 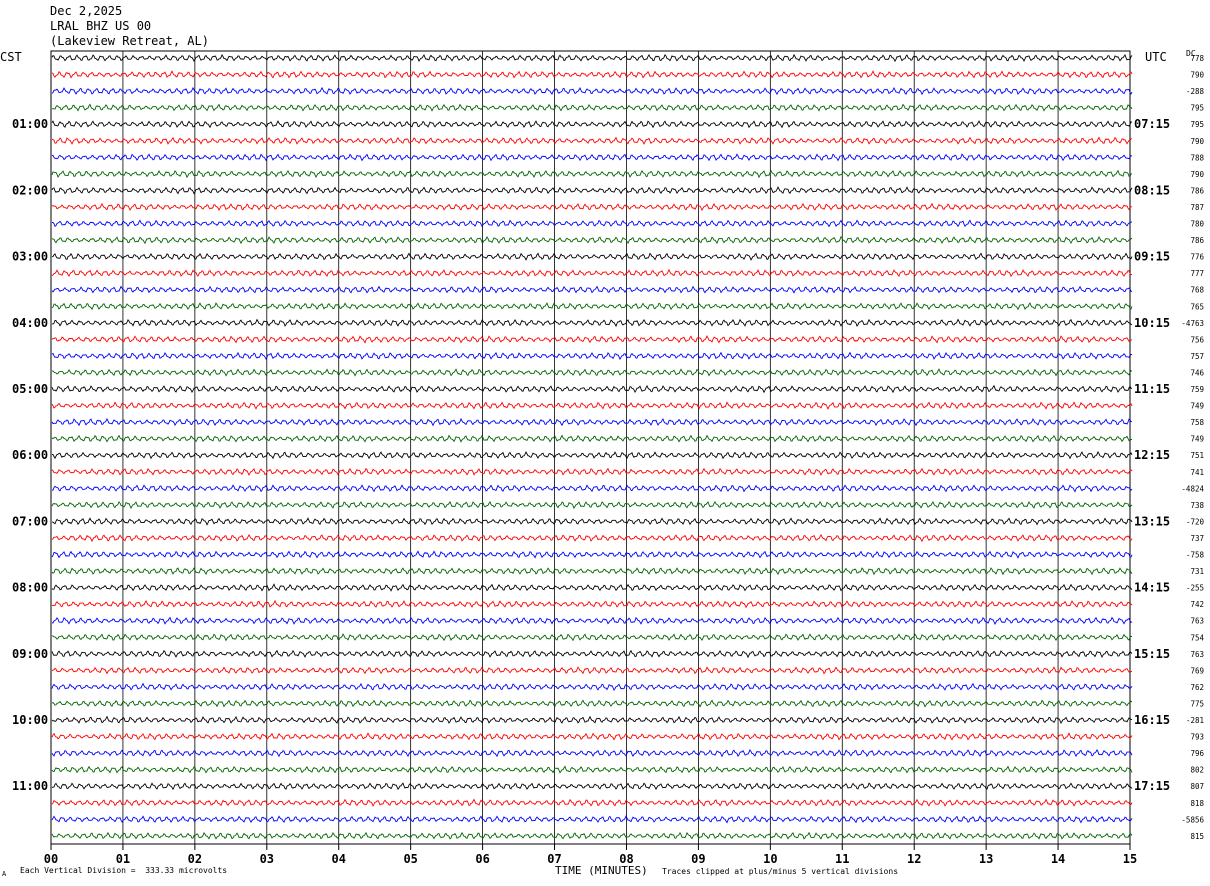 I want to click on dc-offset-label: -281, so click(x=1195, y=720).